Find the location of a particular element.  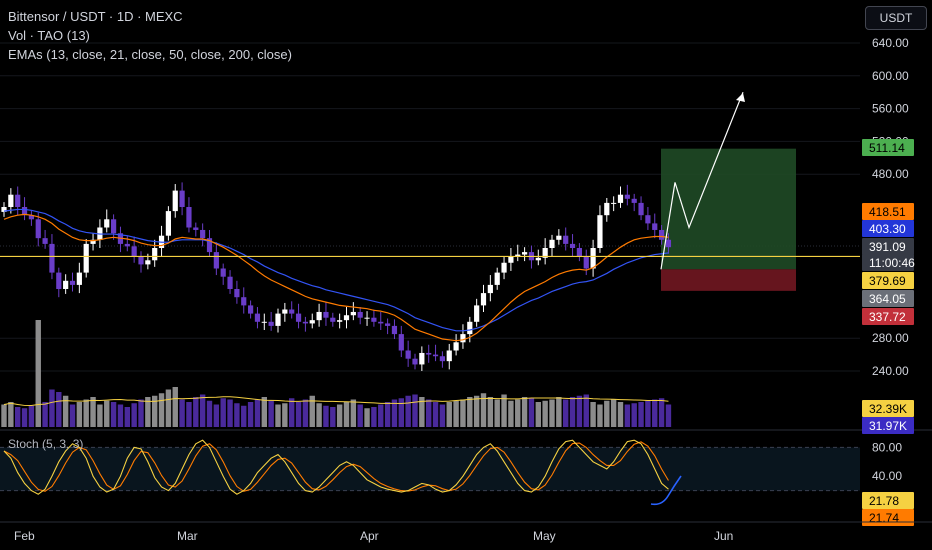

stop-price-text: 337.72 is located at coordinates (887, 317).